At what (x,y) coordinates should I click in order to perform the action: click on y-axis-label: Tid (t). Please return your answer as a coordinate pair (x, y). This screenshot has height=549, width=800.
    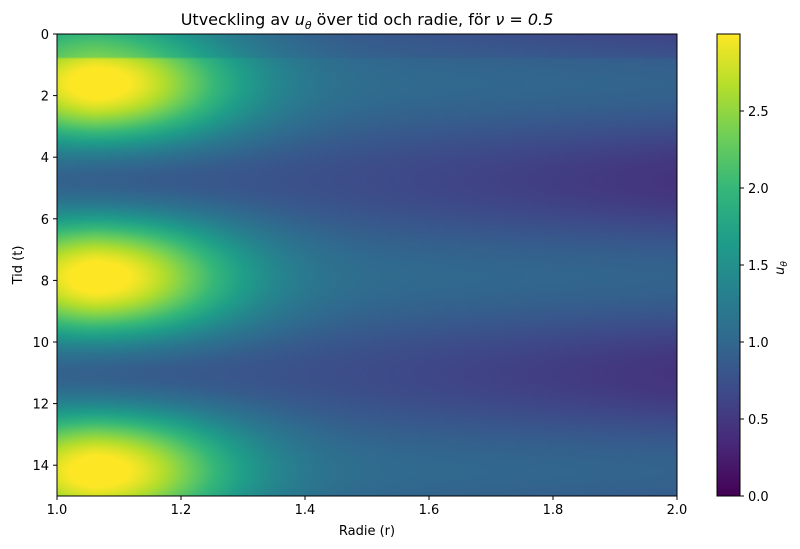
    Looking at the image, I should click on (18, 266).